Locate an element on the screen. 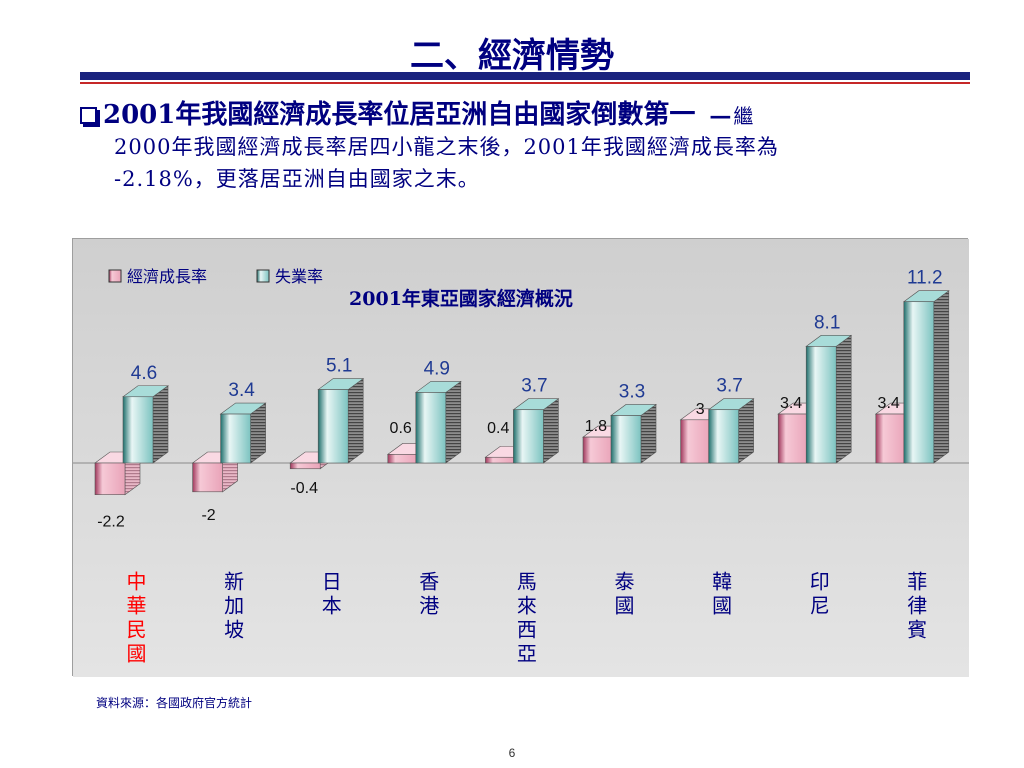  unemployment-bar-8-side is located at coordinates (941, 377).